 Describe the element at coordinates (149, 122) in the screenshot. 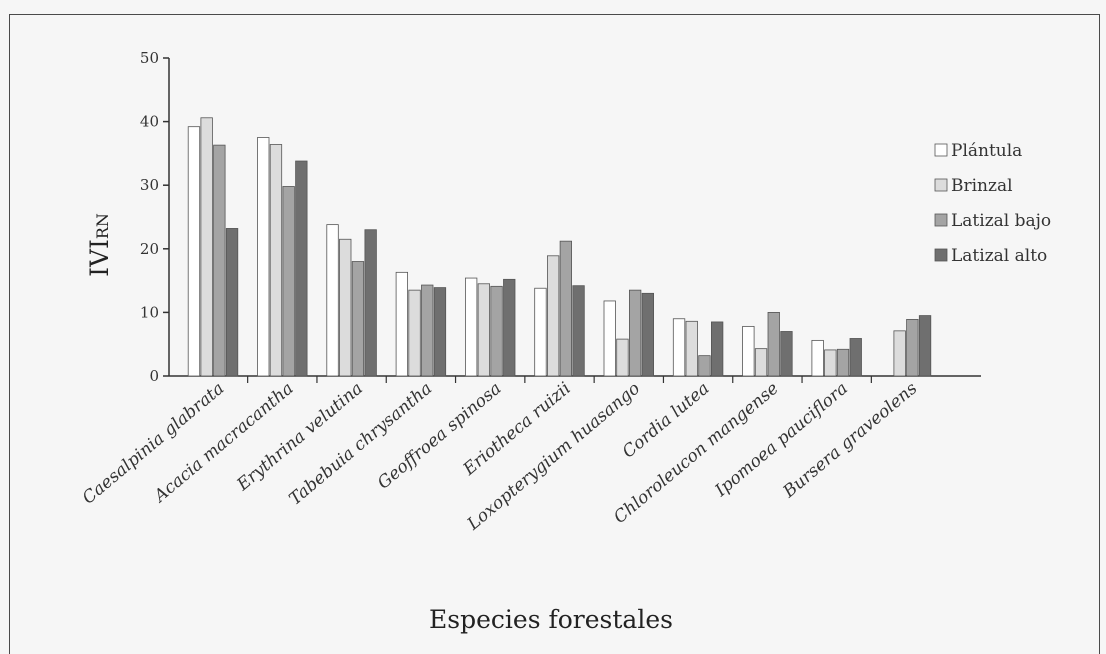

I see `y-tick-label: 40` at that location.